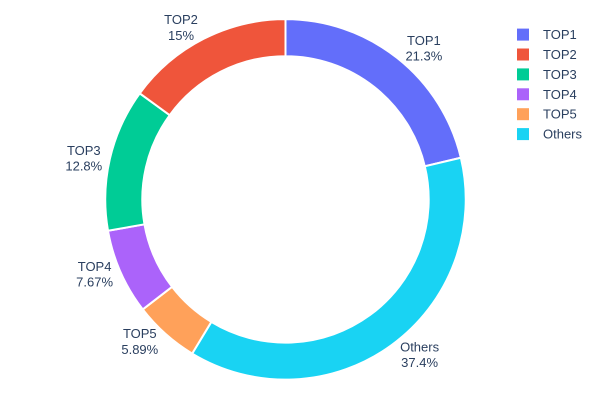 The image size is (600, 400). What do you see at coordinates (139, 349) in the screenshot?
I see `svg-text: 5.89%` at bounding box center [139, 349].